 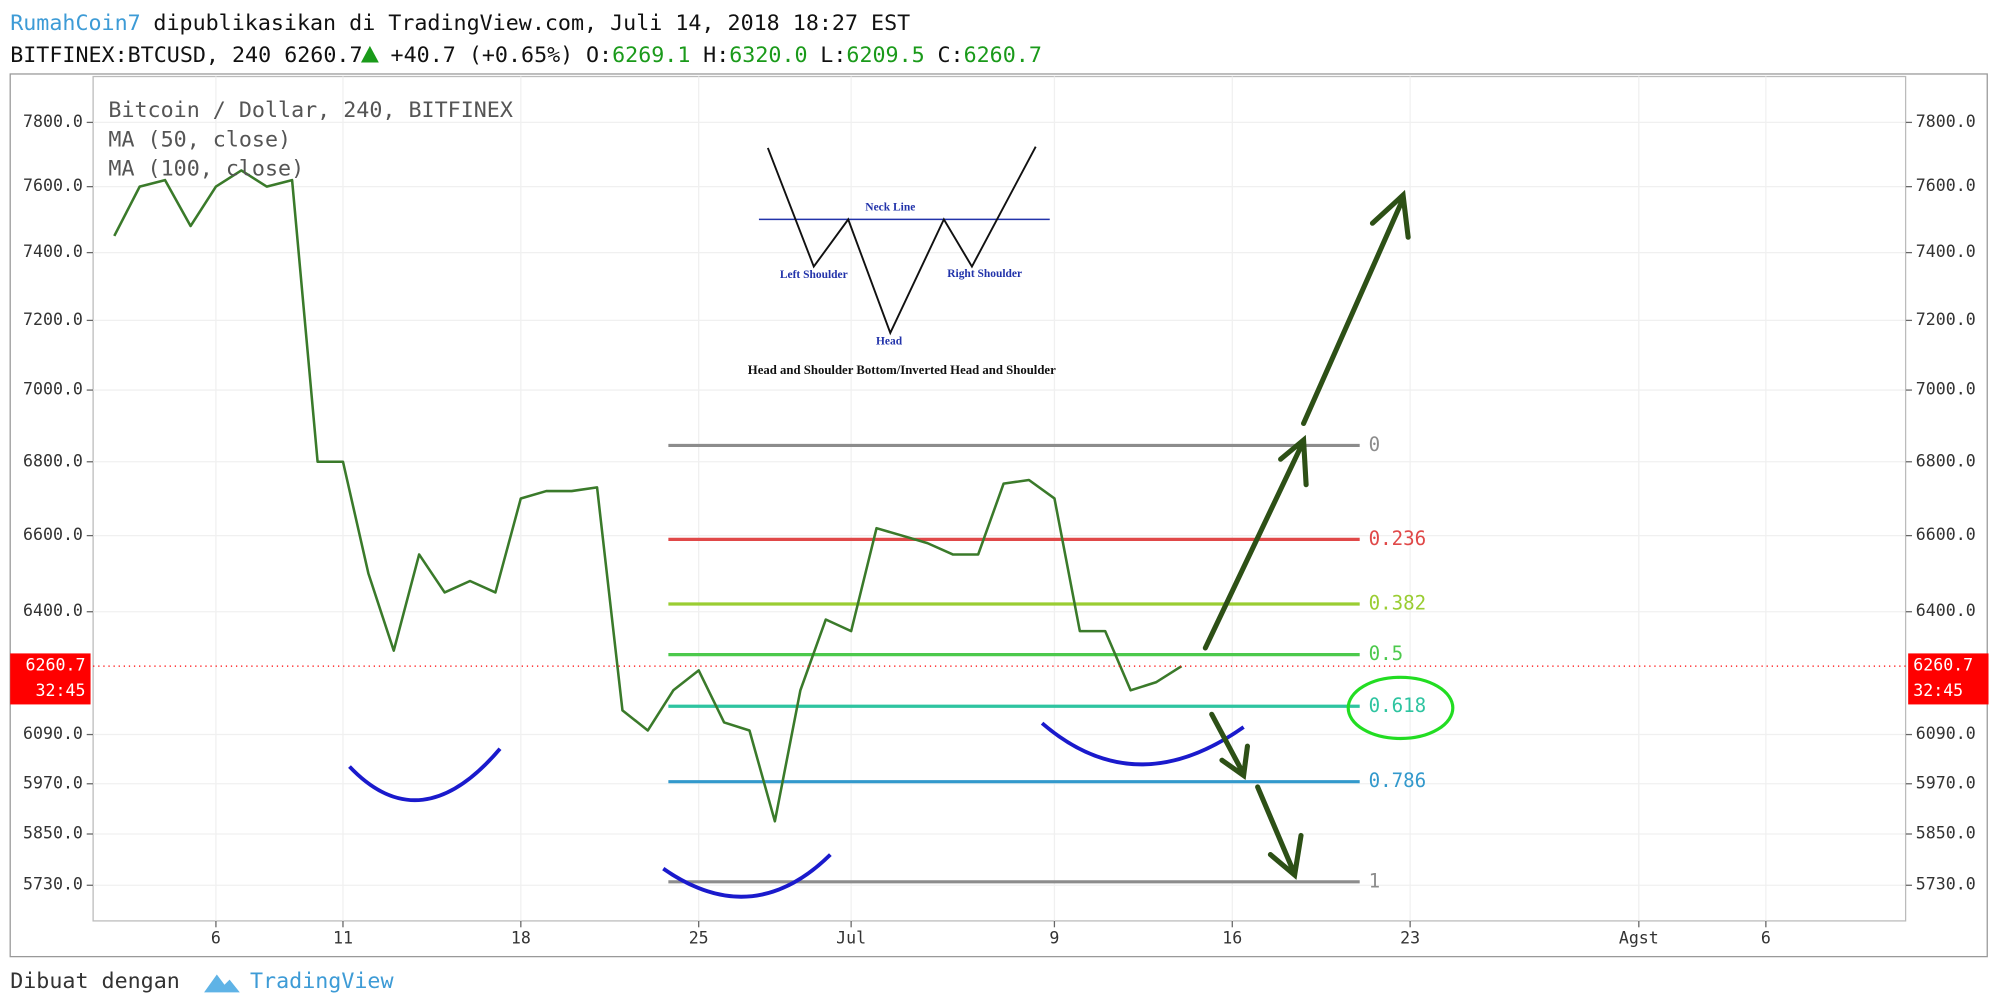 What do you see at coordinates (310, 110) in the screenshot?
I see `chart-title: Bitcoin / Dollar, 240, BITFINEX` at bounding box center [310, 110].